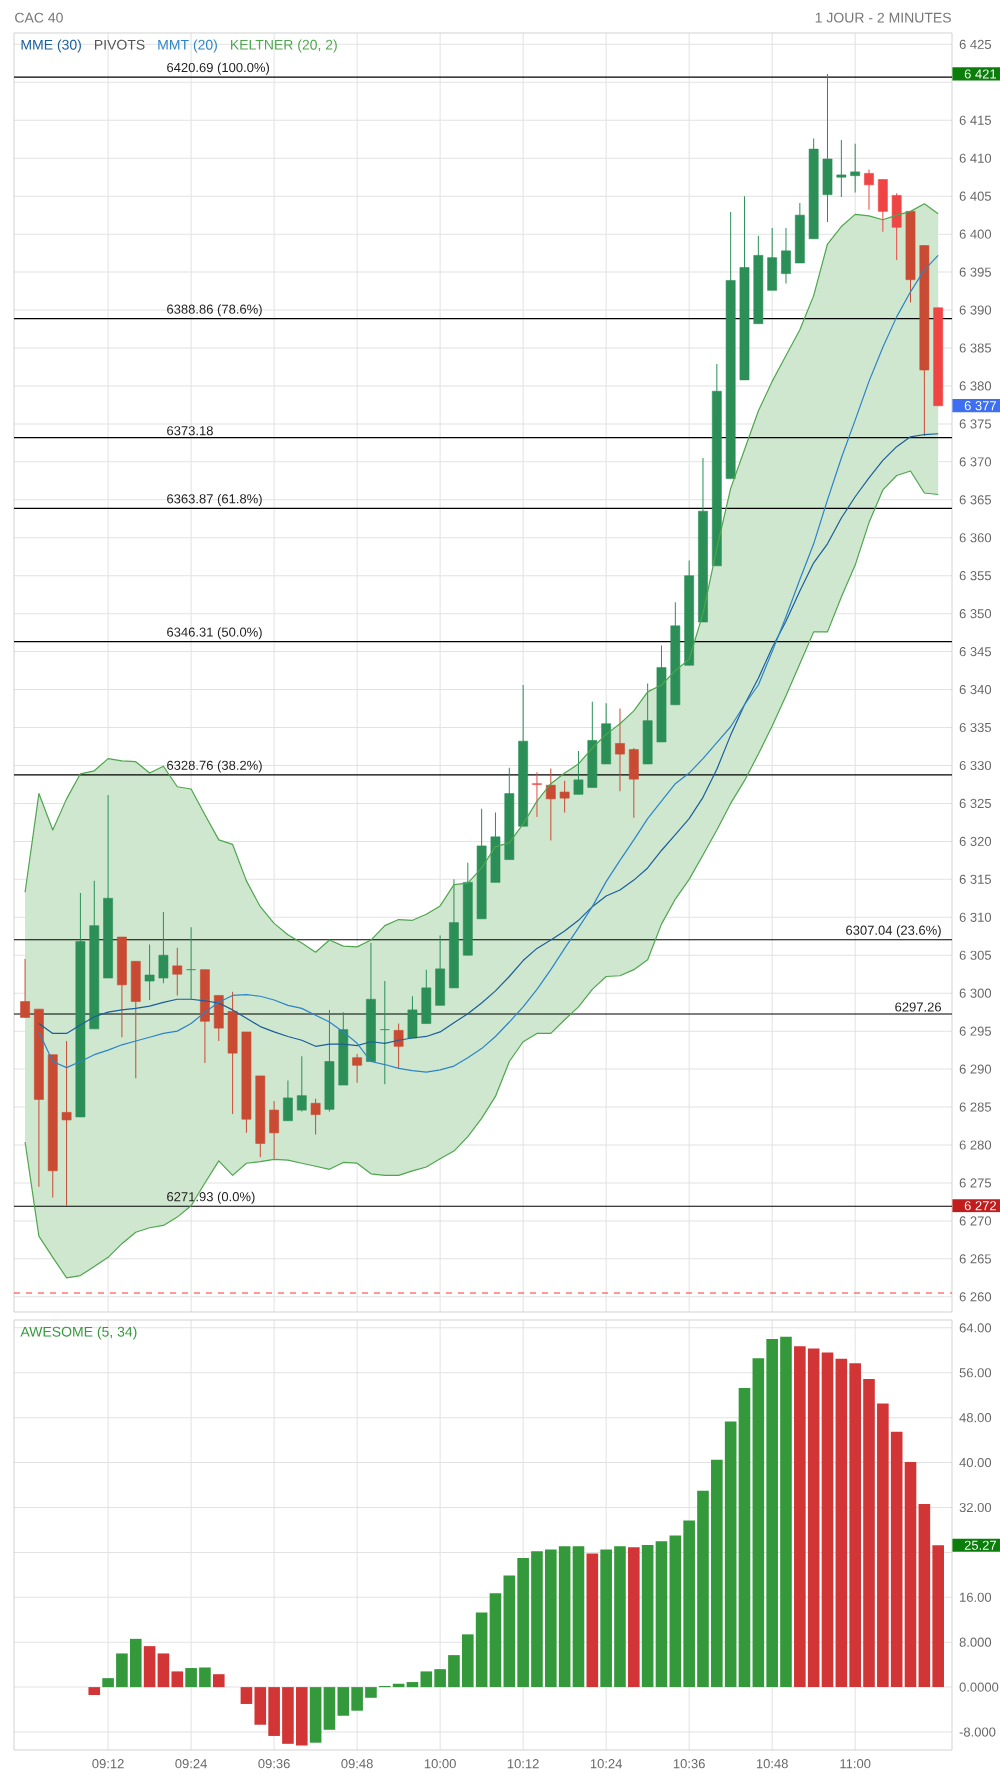 This screenshot has width=1000, height=1774. I want to click on y-tick-label: 6 305, so click(975, 955).